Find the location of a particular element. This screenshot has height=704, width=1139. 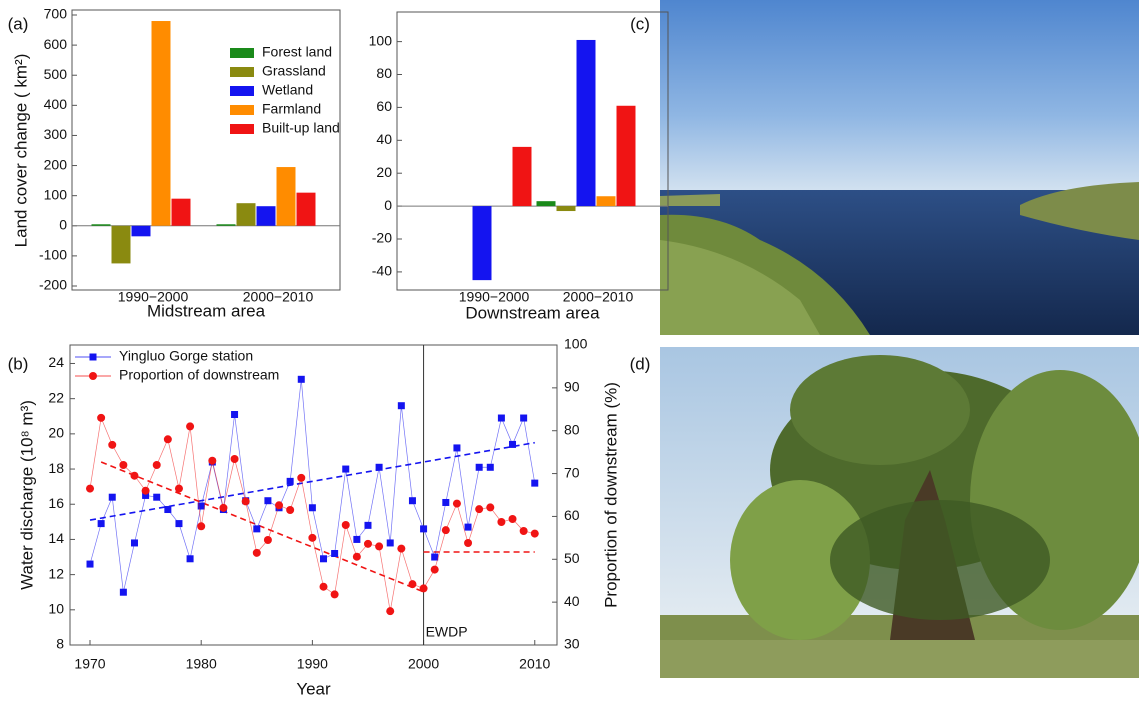

y2-tick-label: 100 is located at coordinates (576, 344).